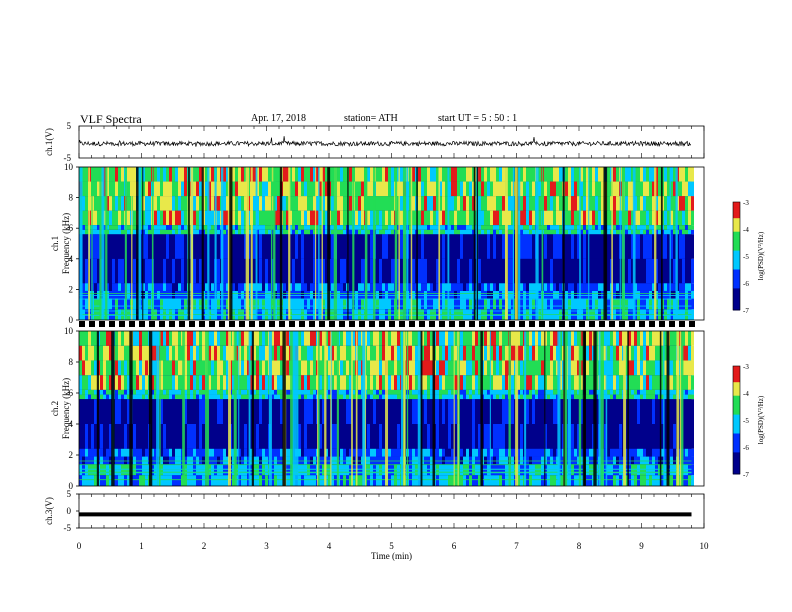  What do you see at coordinates (385, 142) in the screenshot?
I see `ch1-waveform-line` at bounding box center [385, 142].